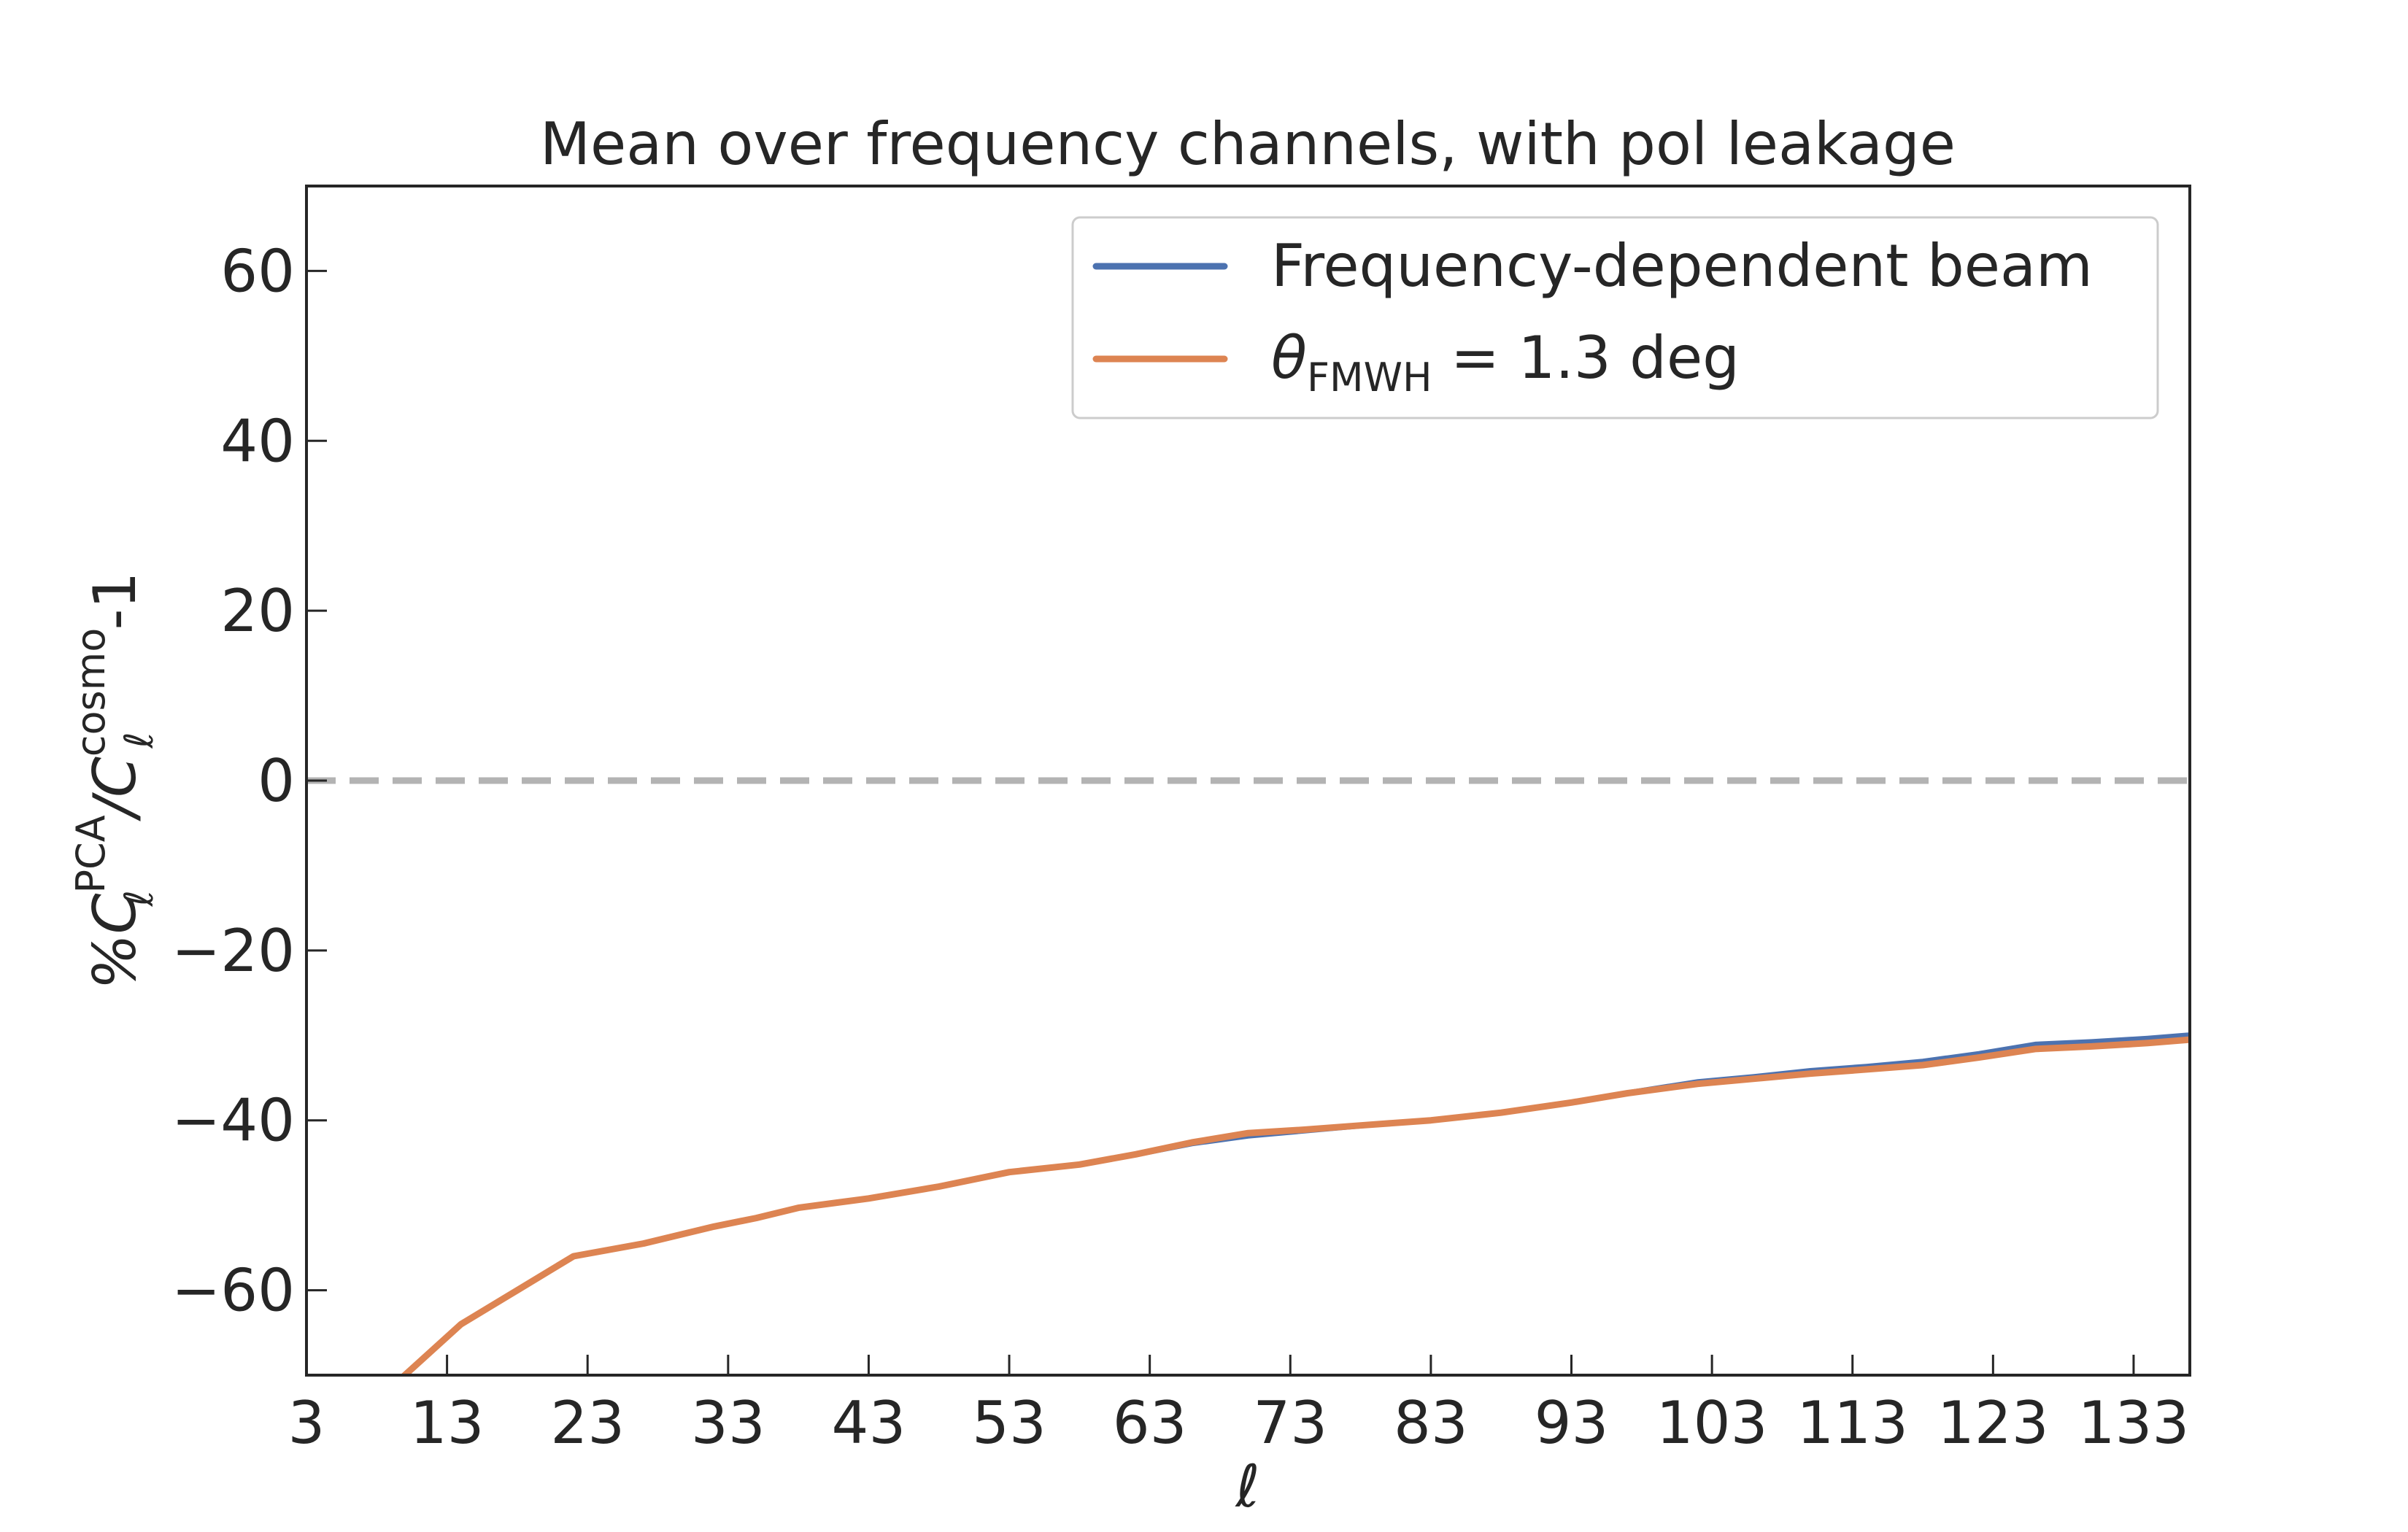  What do you see at coordinates (115, 789) in the screenshot?
I see `y-label-slash: /C` at bounding box center [115, 789].